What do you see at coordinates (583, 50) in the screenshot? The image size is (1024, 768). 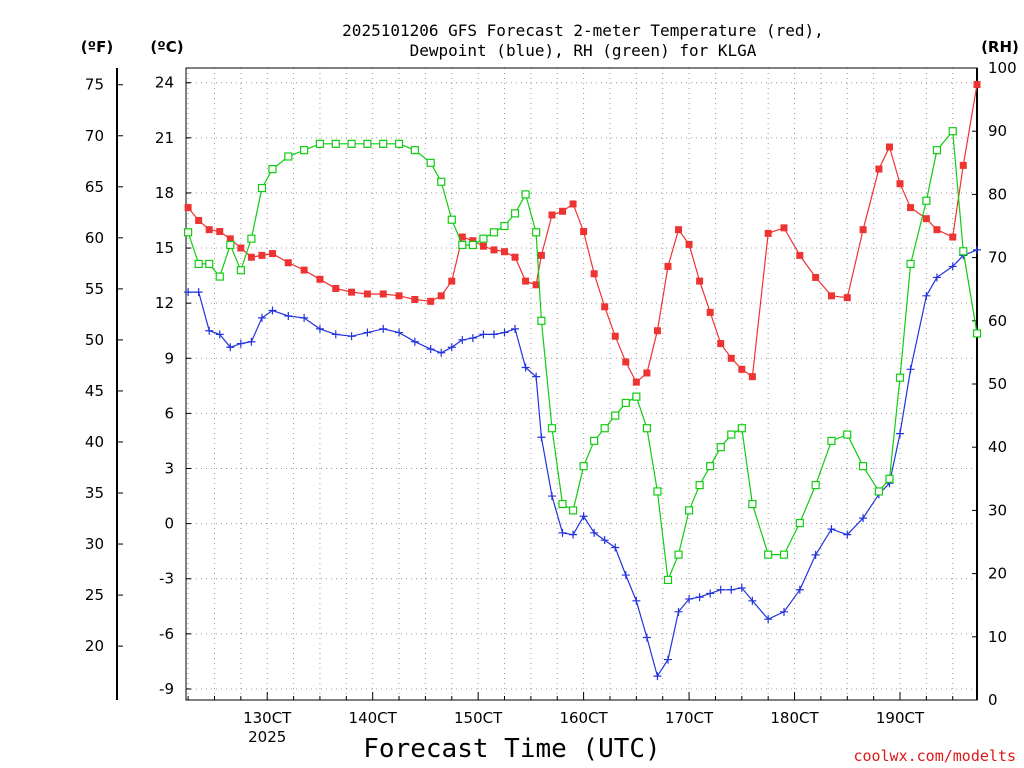 I see `chart-title-line2: Dewpoint (blue), RH (green) for KLGA` at bounding box center [583, 50].